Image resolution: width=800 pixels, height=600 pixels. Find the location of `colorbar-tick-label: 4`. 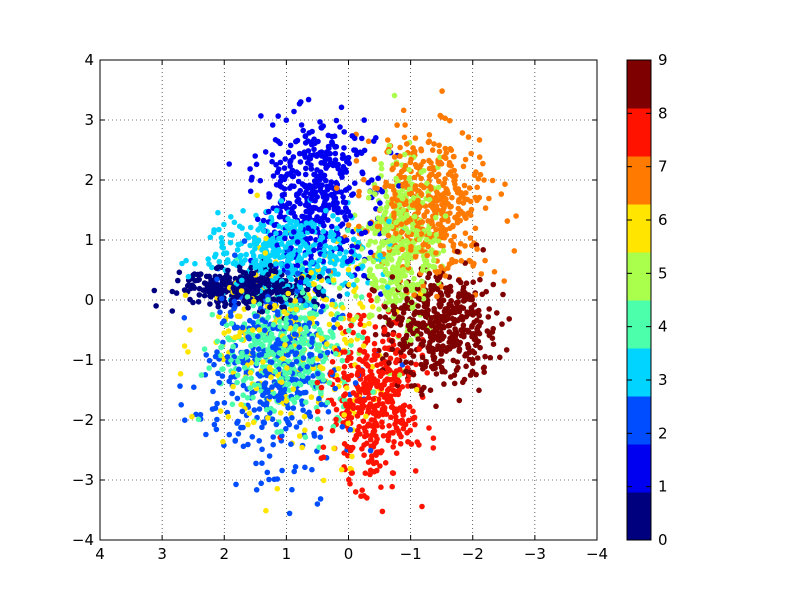

colorbar-tick-label: 4 is located at coordinates (663, 327).